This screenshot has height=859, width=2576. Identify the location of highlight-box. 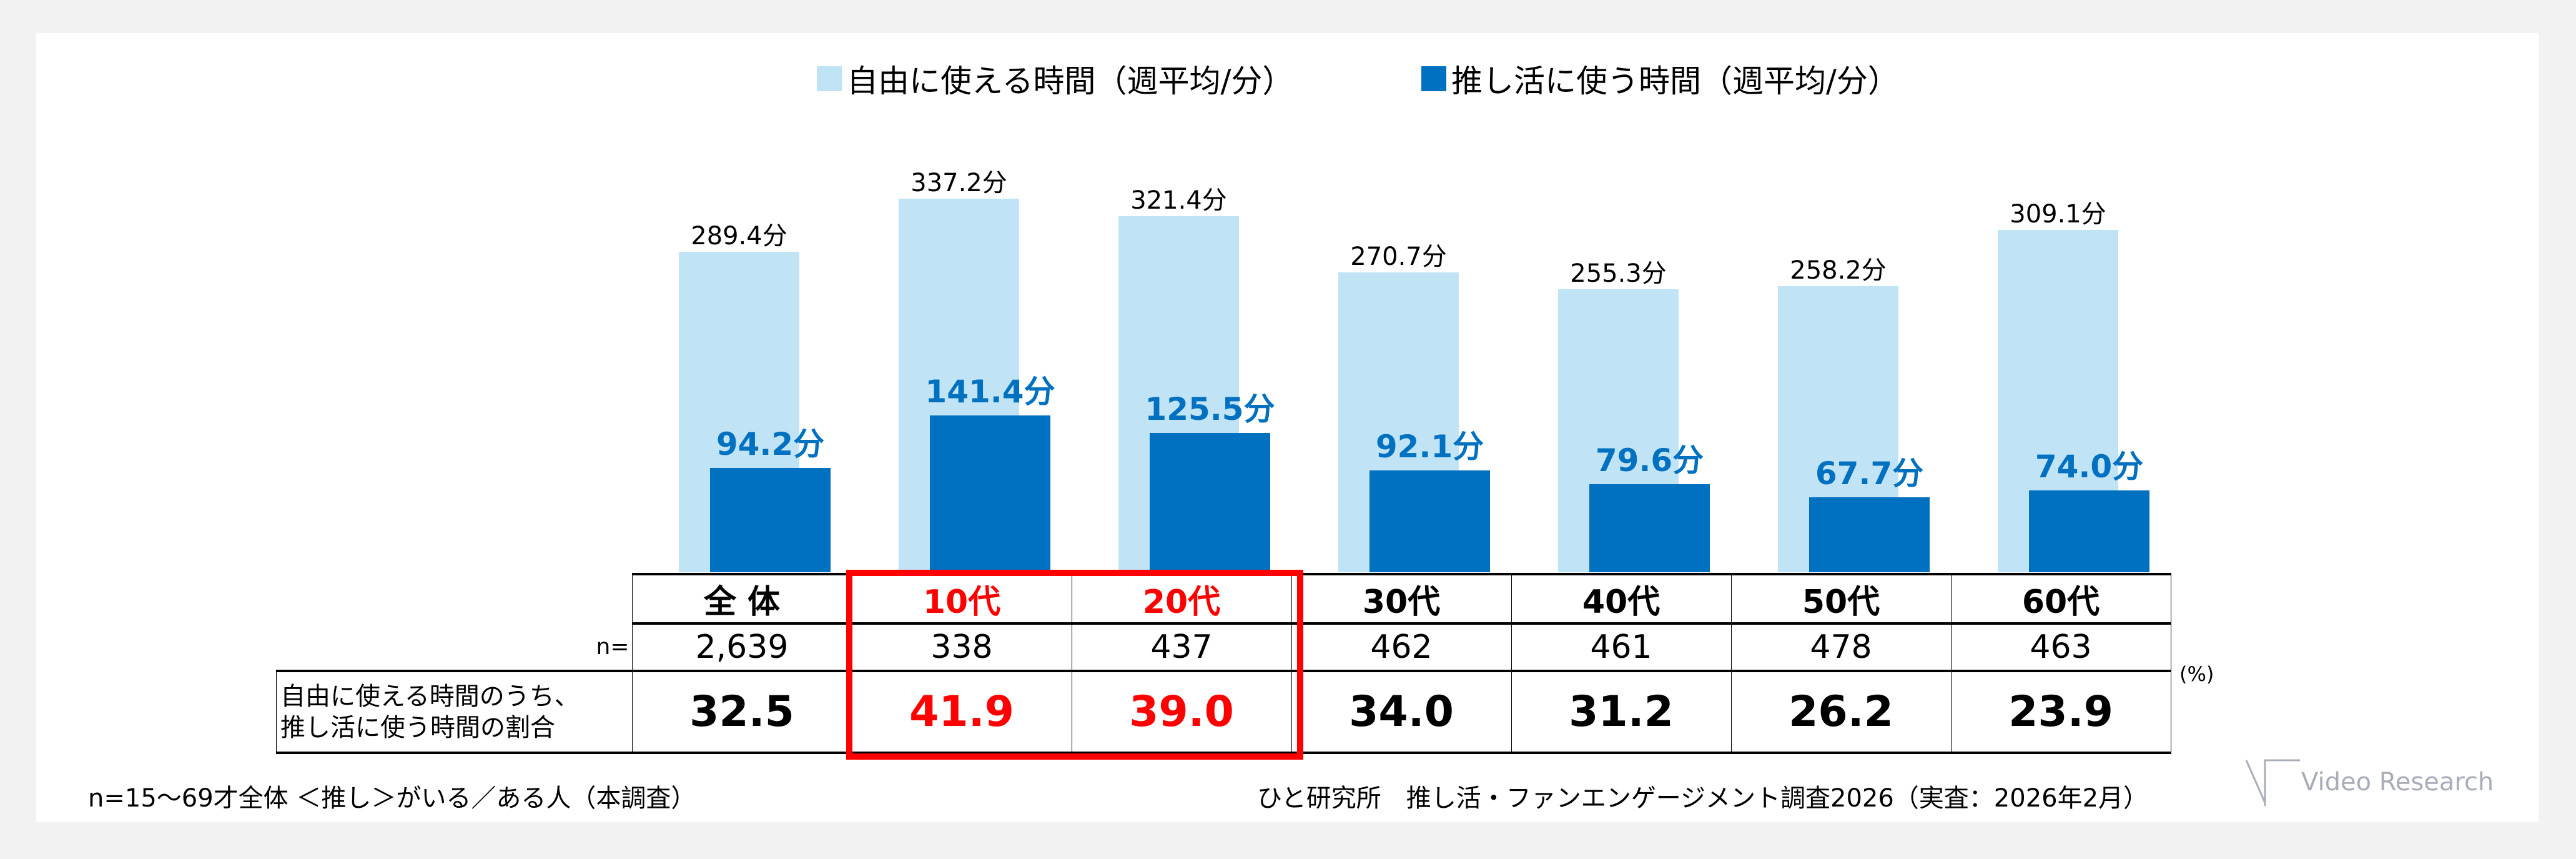
(1075, 665).